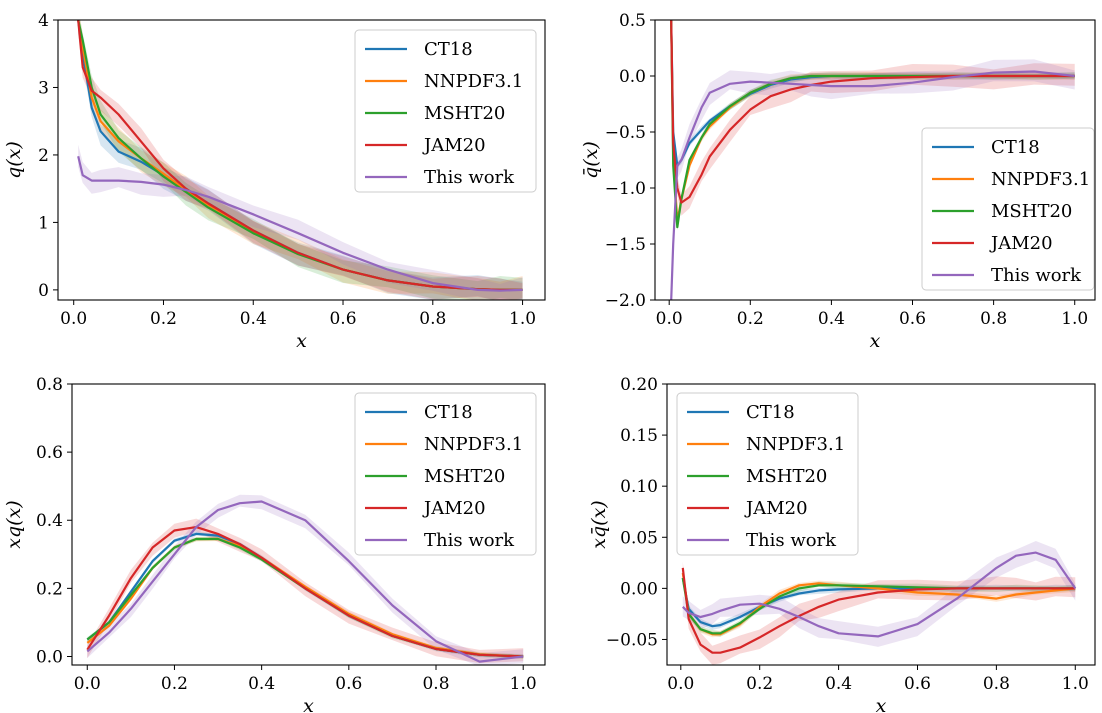  What do you see at coordinates (49, 385) in the screenshot?
I see `y-tick-label: 0.8` at bounding box center [49, 385].